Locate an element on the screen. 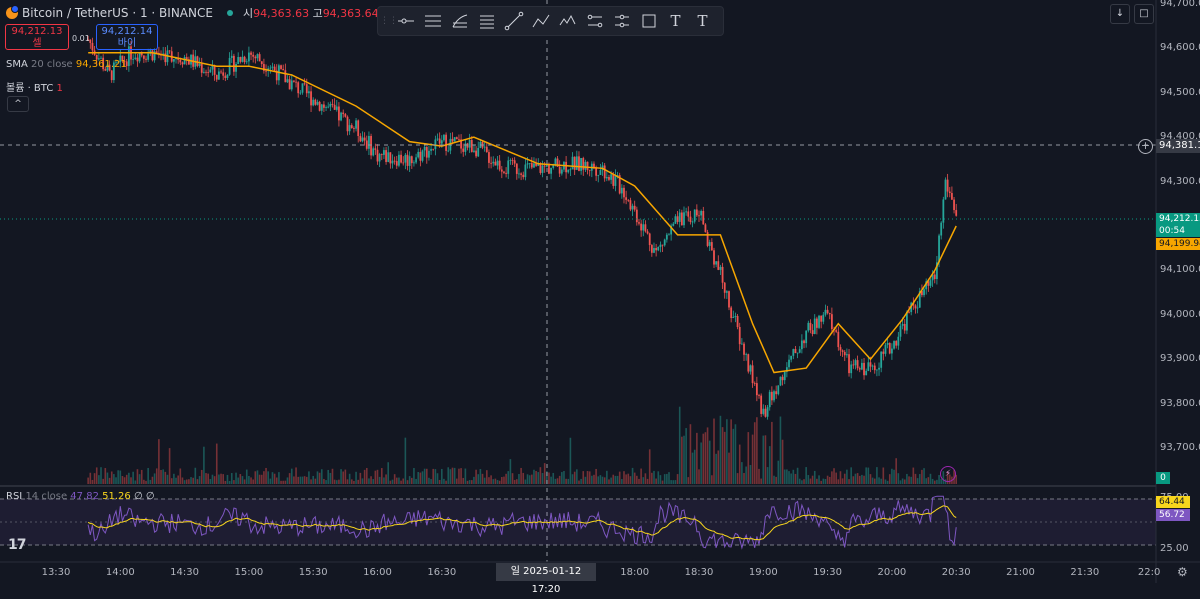 The height and width of the screenshot is (599, 1200). chevron-up-icon: ^ is located at coordinates (18, 104).